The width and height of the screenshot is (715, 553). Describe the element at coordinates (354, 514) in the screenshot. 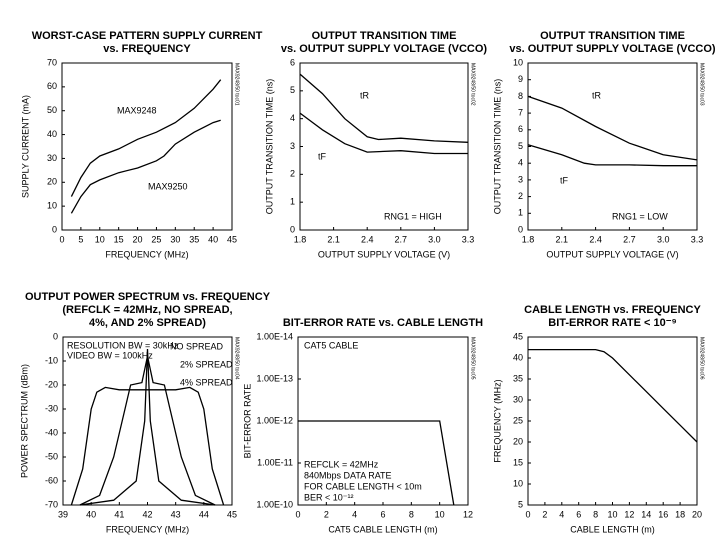

I see `x-tick-label: 4` at that location.